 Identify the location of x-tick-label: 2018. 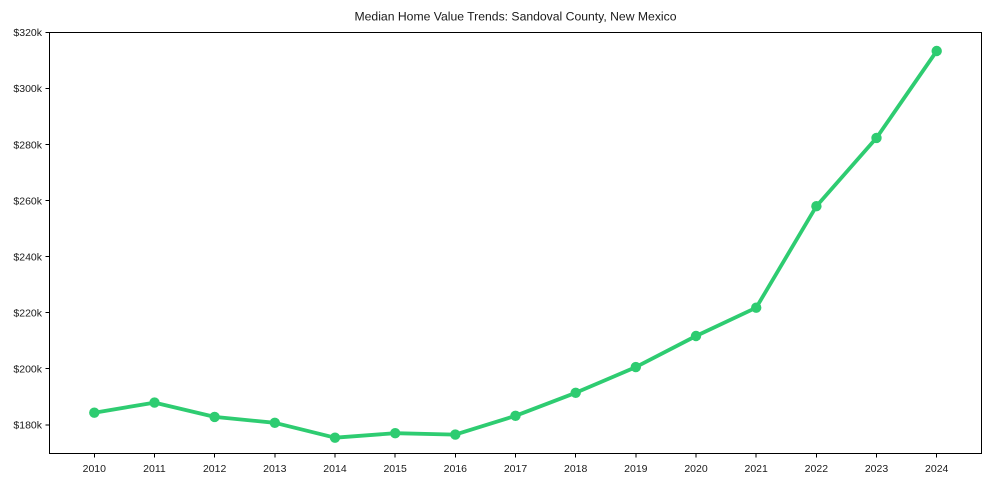
(576, 469).